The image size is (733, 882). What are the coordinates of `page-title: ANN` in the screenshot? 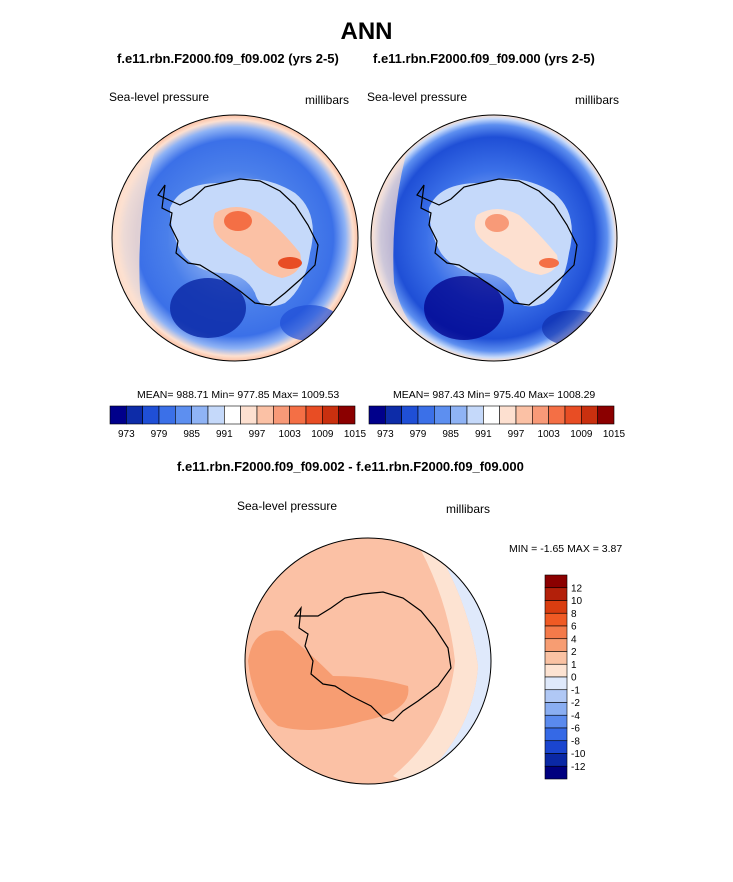 It's located at (366, 31).